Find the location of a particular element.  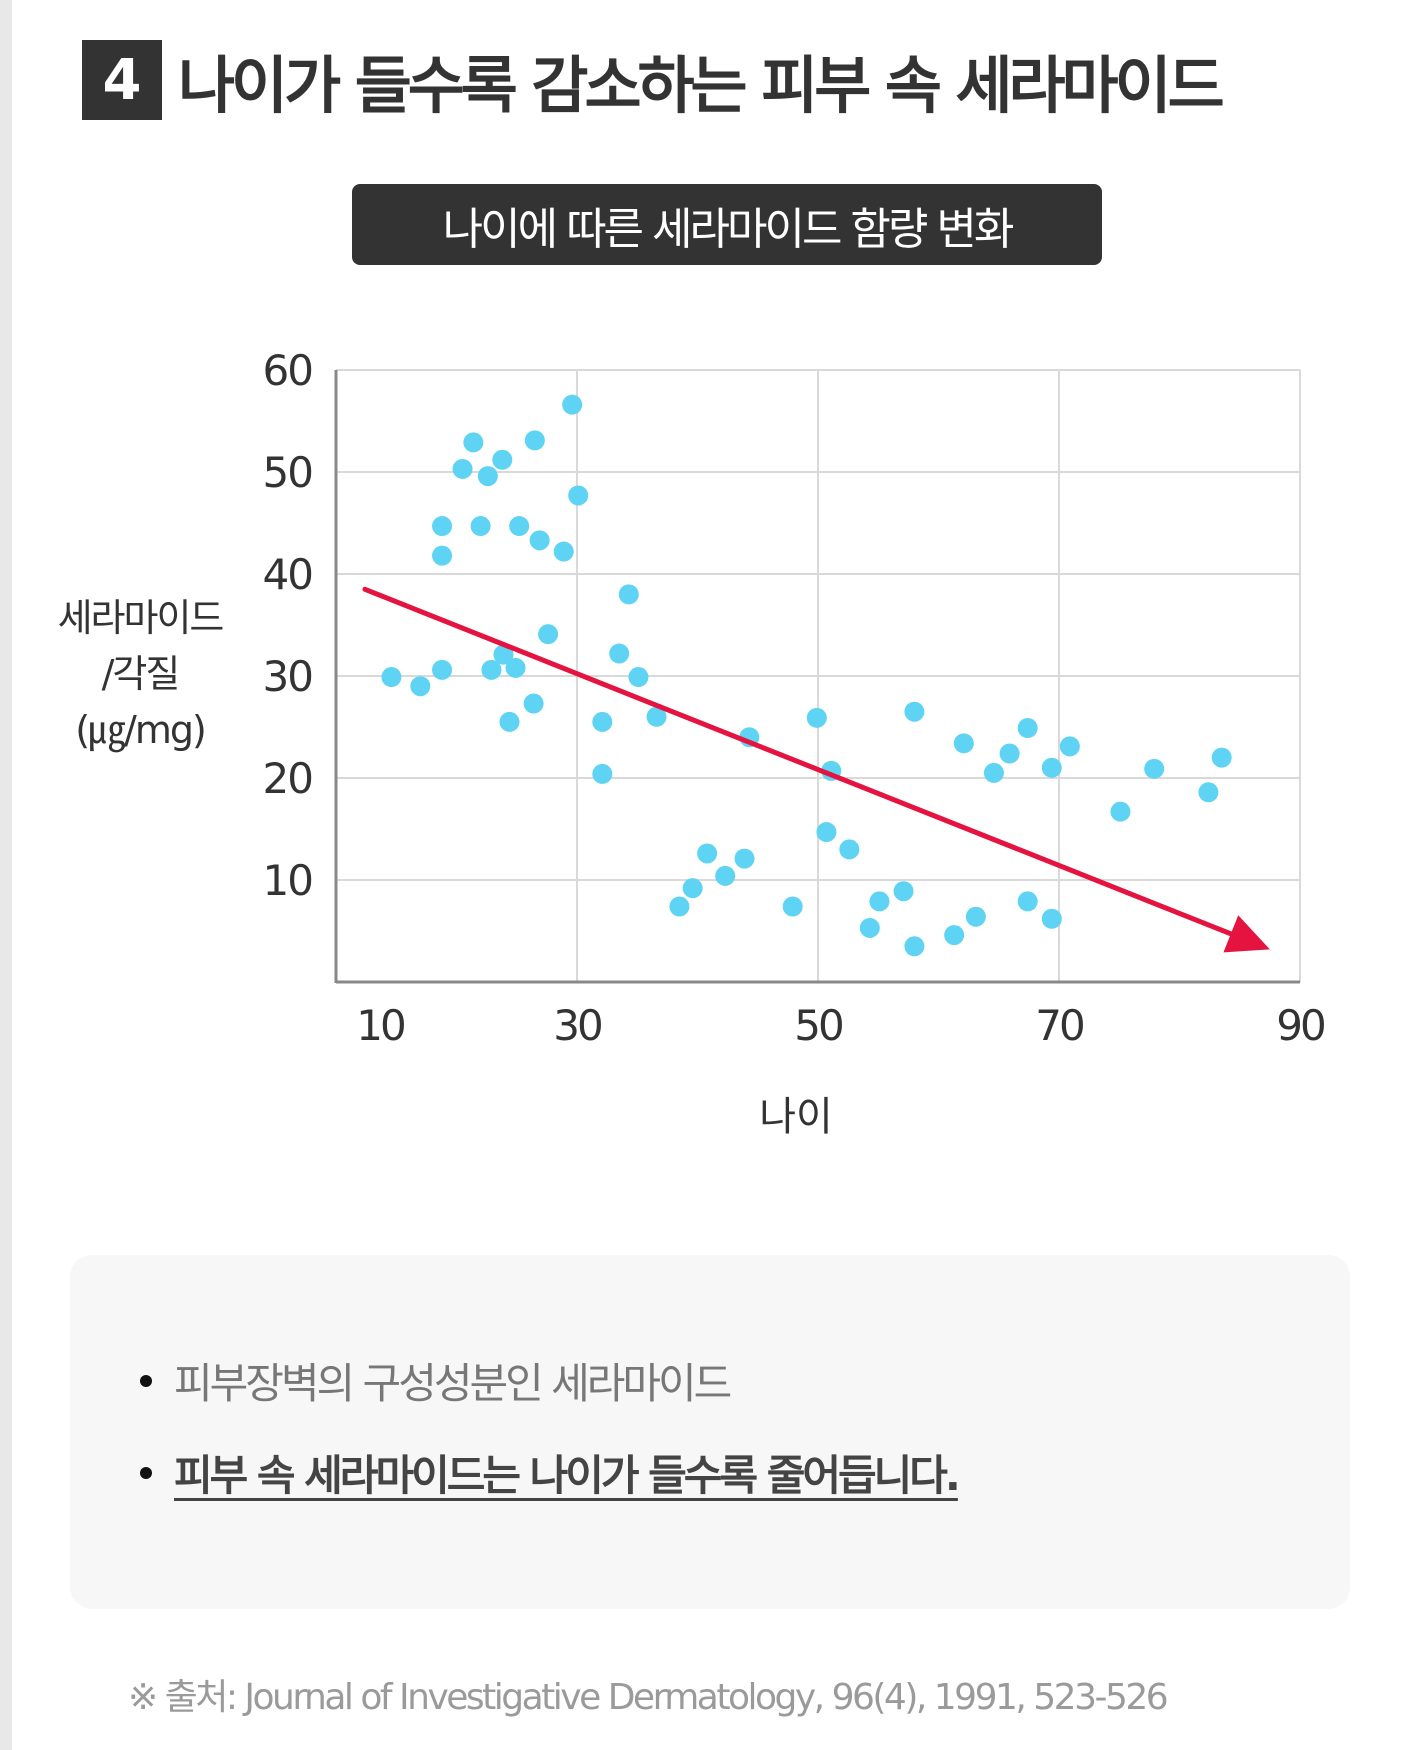

x-axis-label: 나이 is located at coordinates (796, 1117).